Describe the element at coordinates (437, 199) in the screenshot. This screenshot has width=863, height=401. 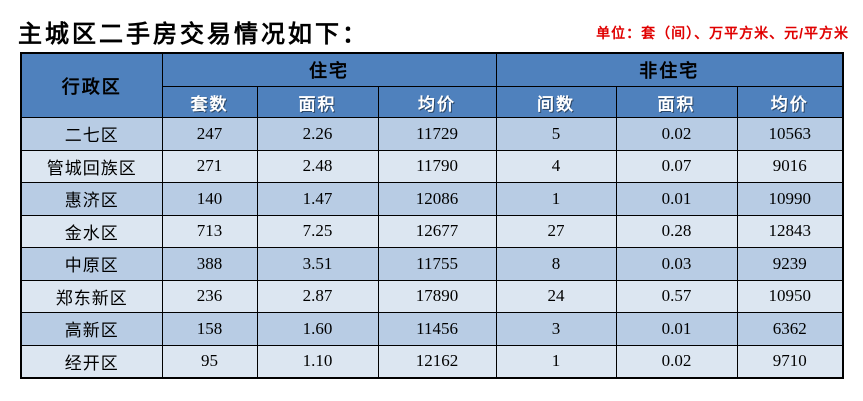
I see `value-cell: 12086` at that location.